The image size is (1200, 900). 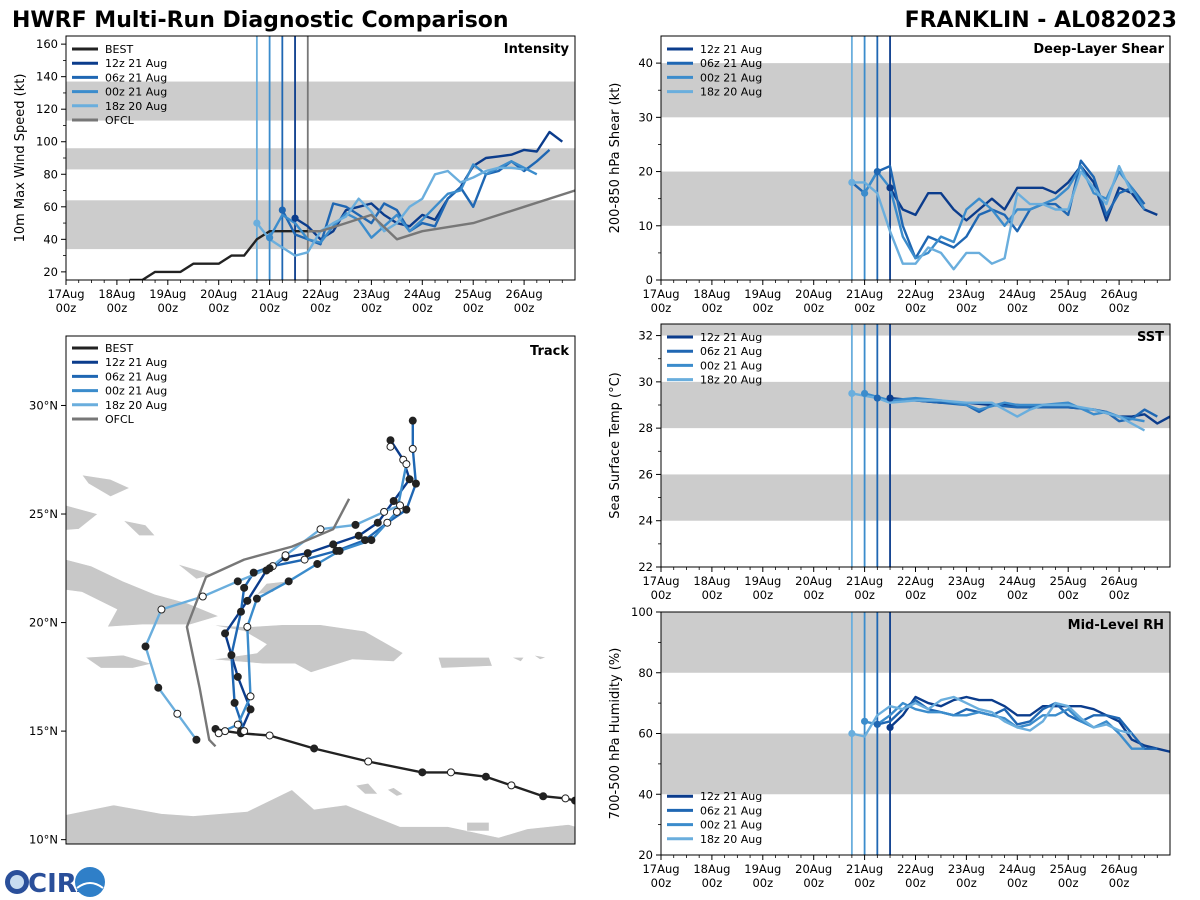 What do you see at coordinates (260, 20) in the screenshot?
I see `figure-title-left: HWRF Multi-Run Diagnostic Comparison` at bounding box center [260, 20].